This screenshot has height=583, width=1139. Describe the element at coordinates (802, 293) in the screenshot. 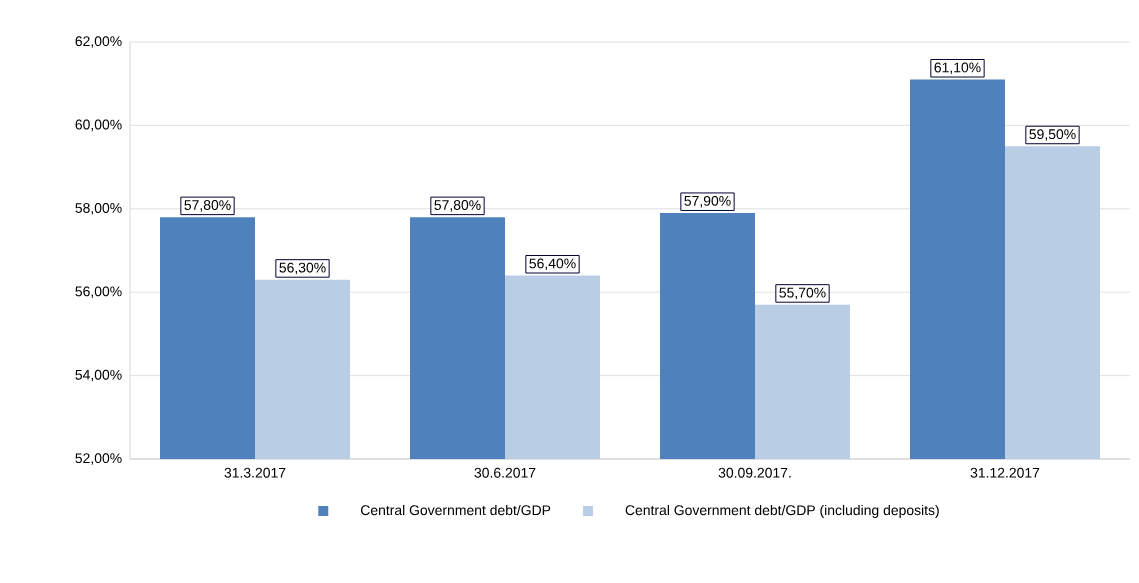

I see `data-label: 55,70%` at that location.